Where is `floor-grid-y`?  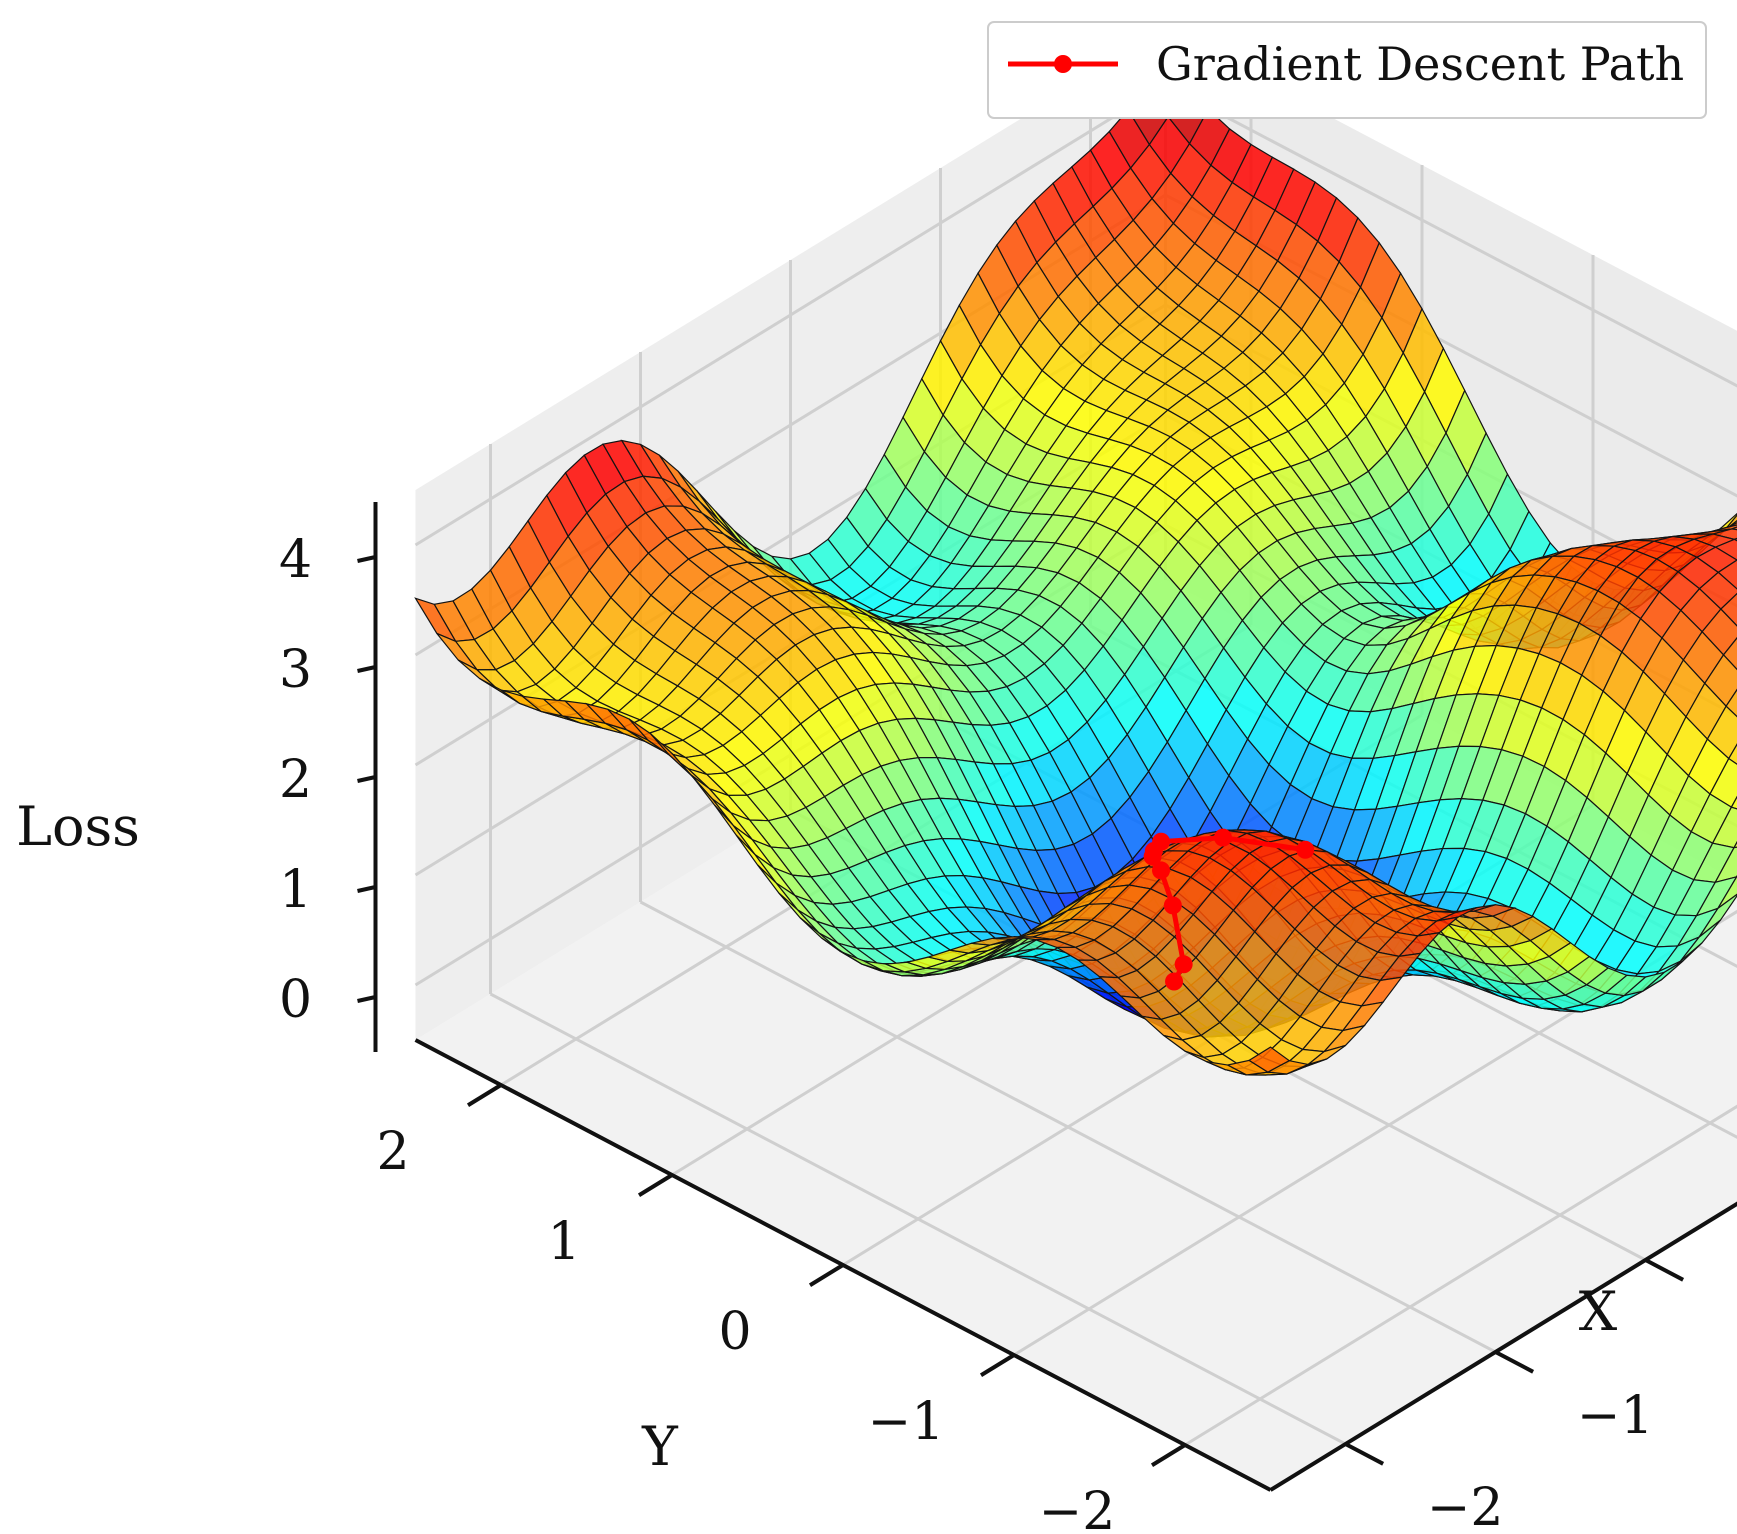
floor-grid-y is located at coordinates (1460, 1275).